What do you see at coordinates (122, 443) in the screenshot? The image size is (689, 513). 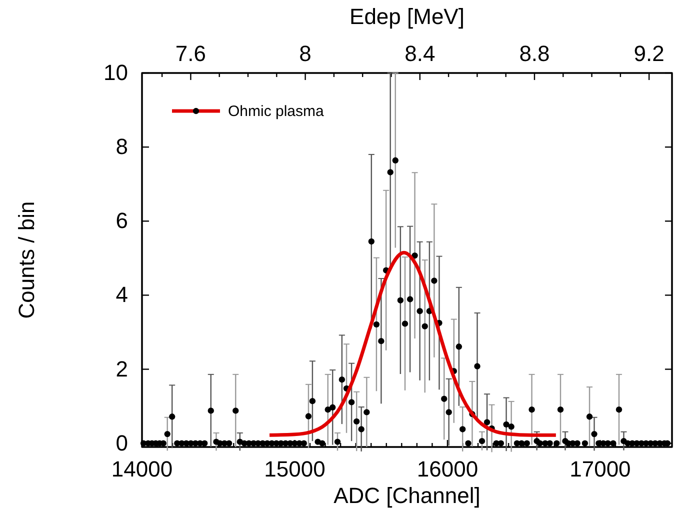 I see `y-tick-label: 0` at bounding box center [122, 443].